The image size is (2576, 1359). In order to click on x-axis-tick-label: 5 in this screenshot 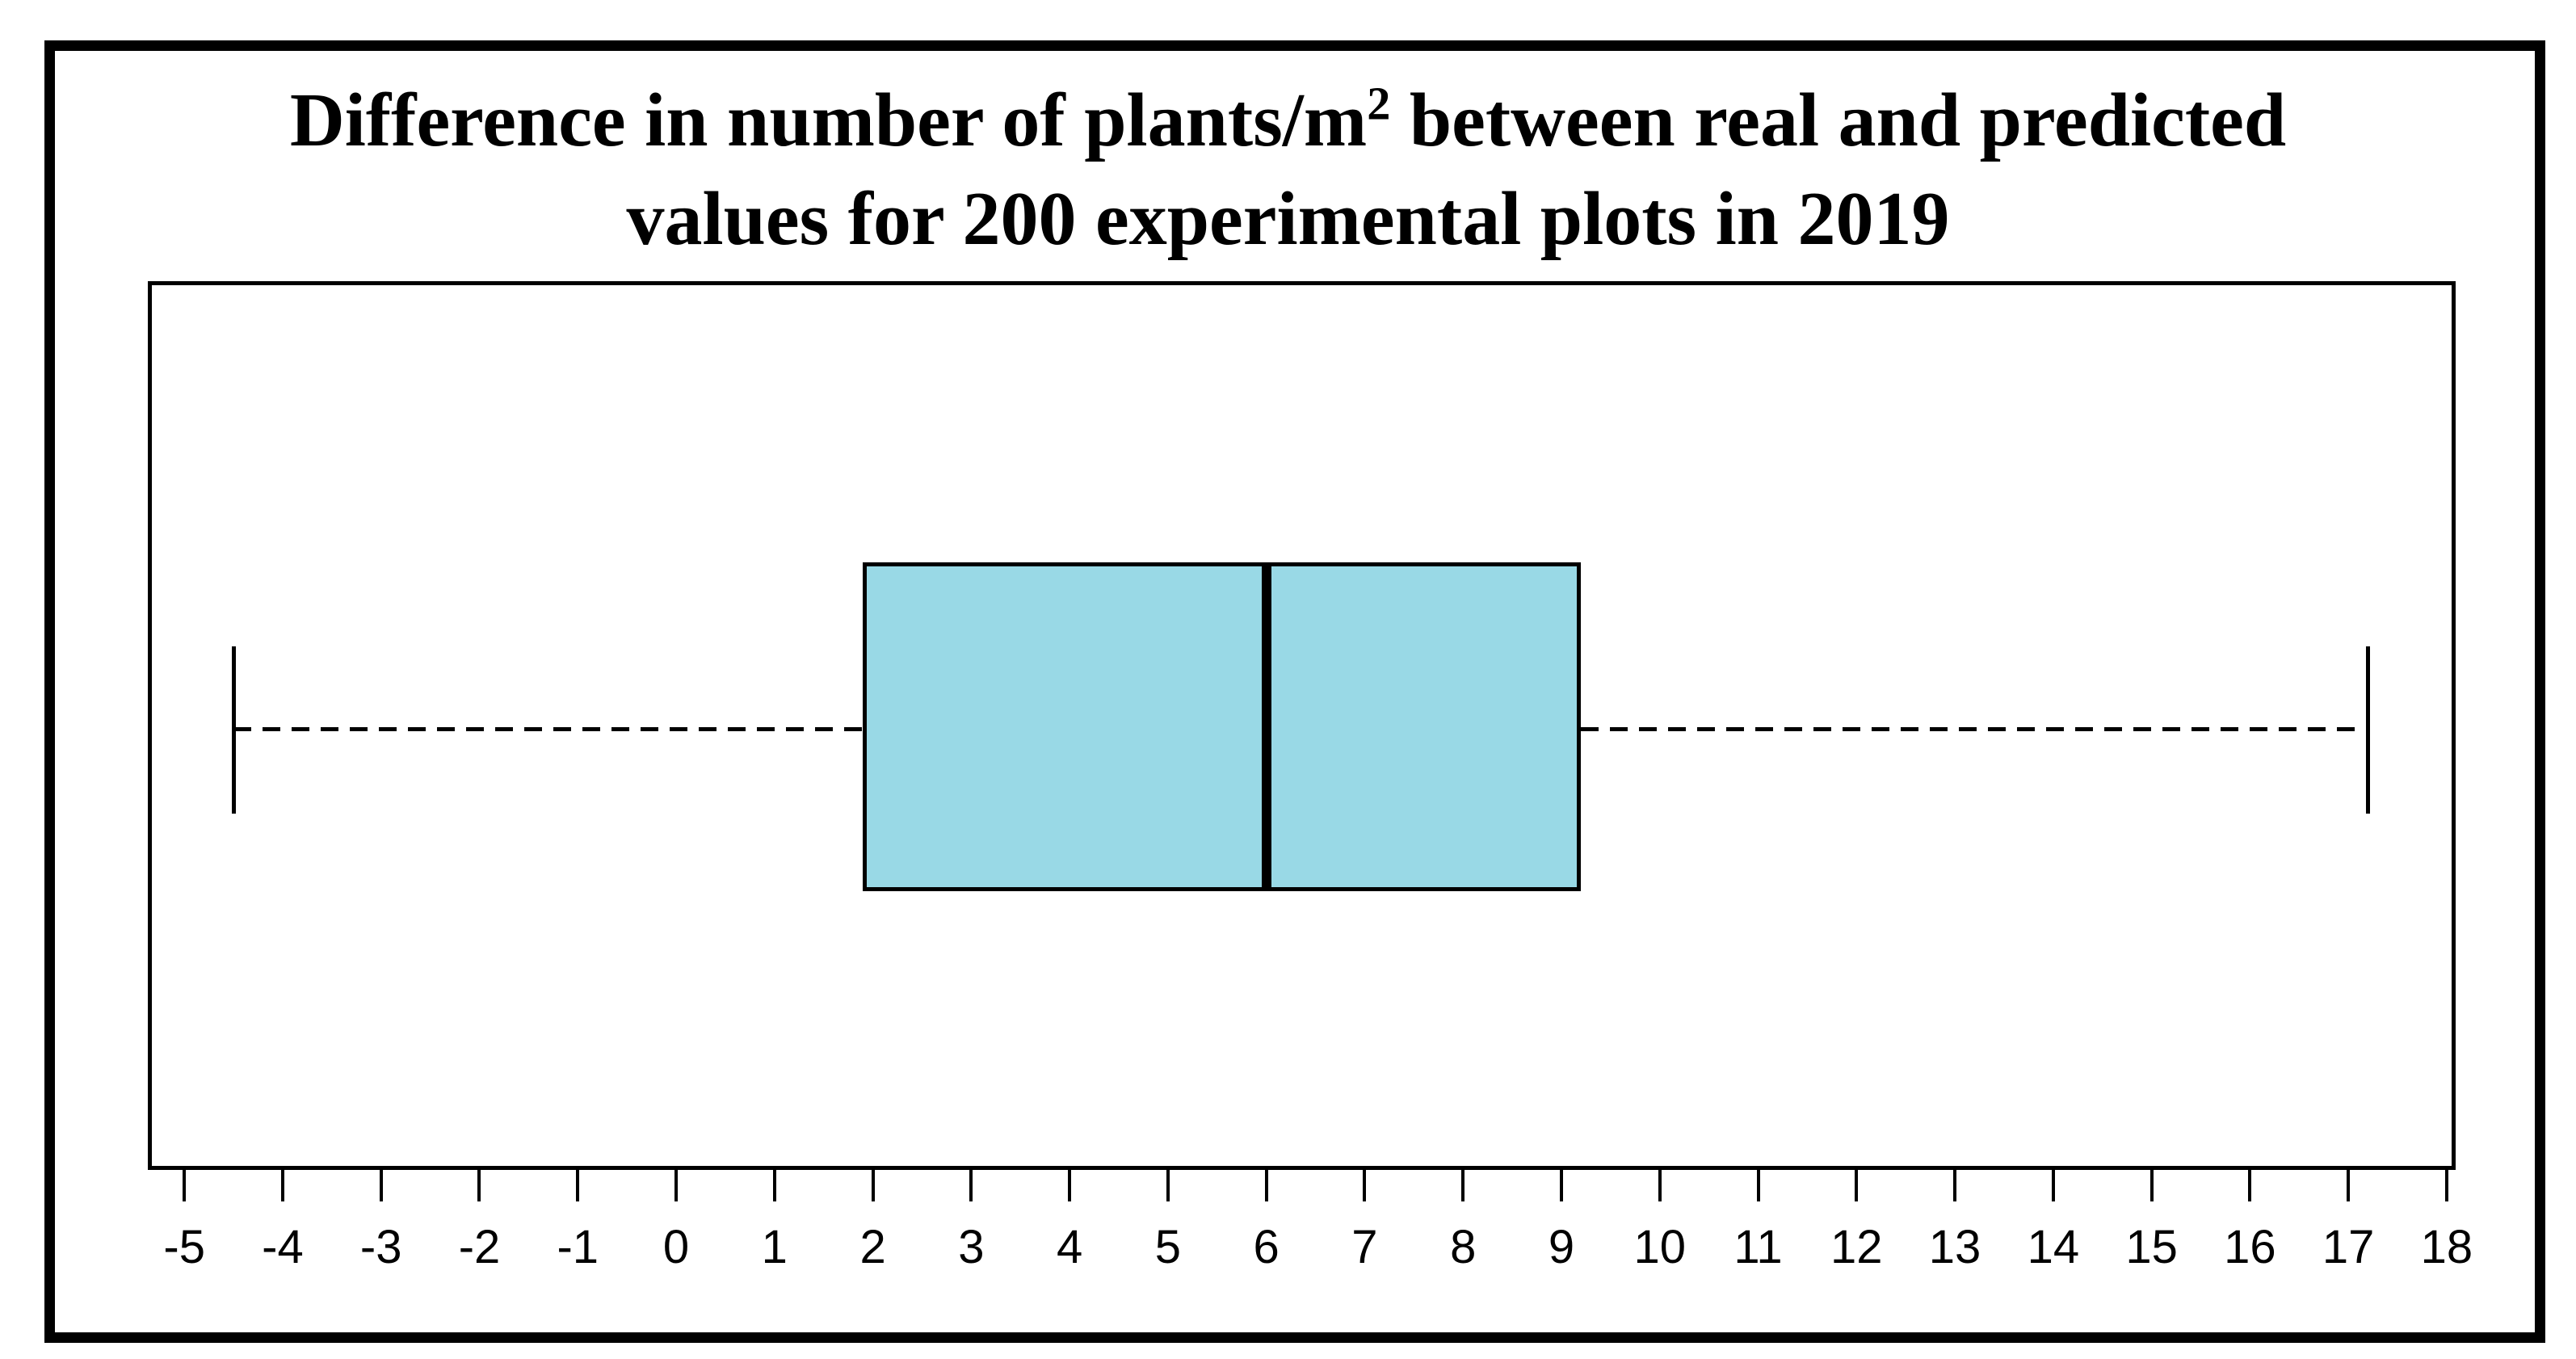, I will do `click(1168, 1247)`.